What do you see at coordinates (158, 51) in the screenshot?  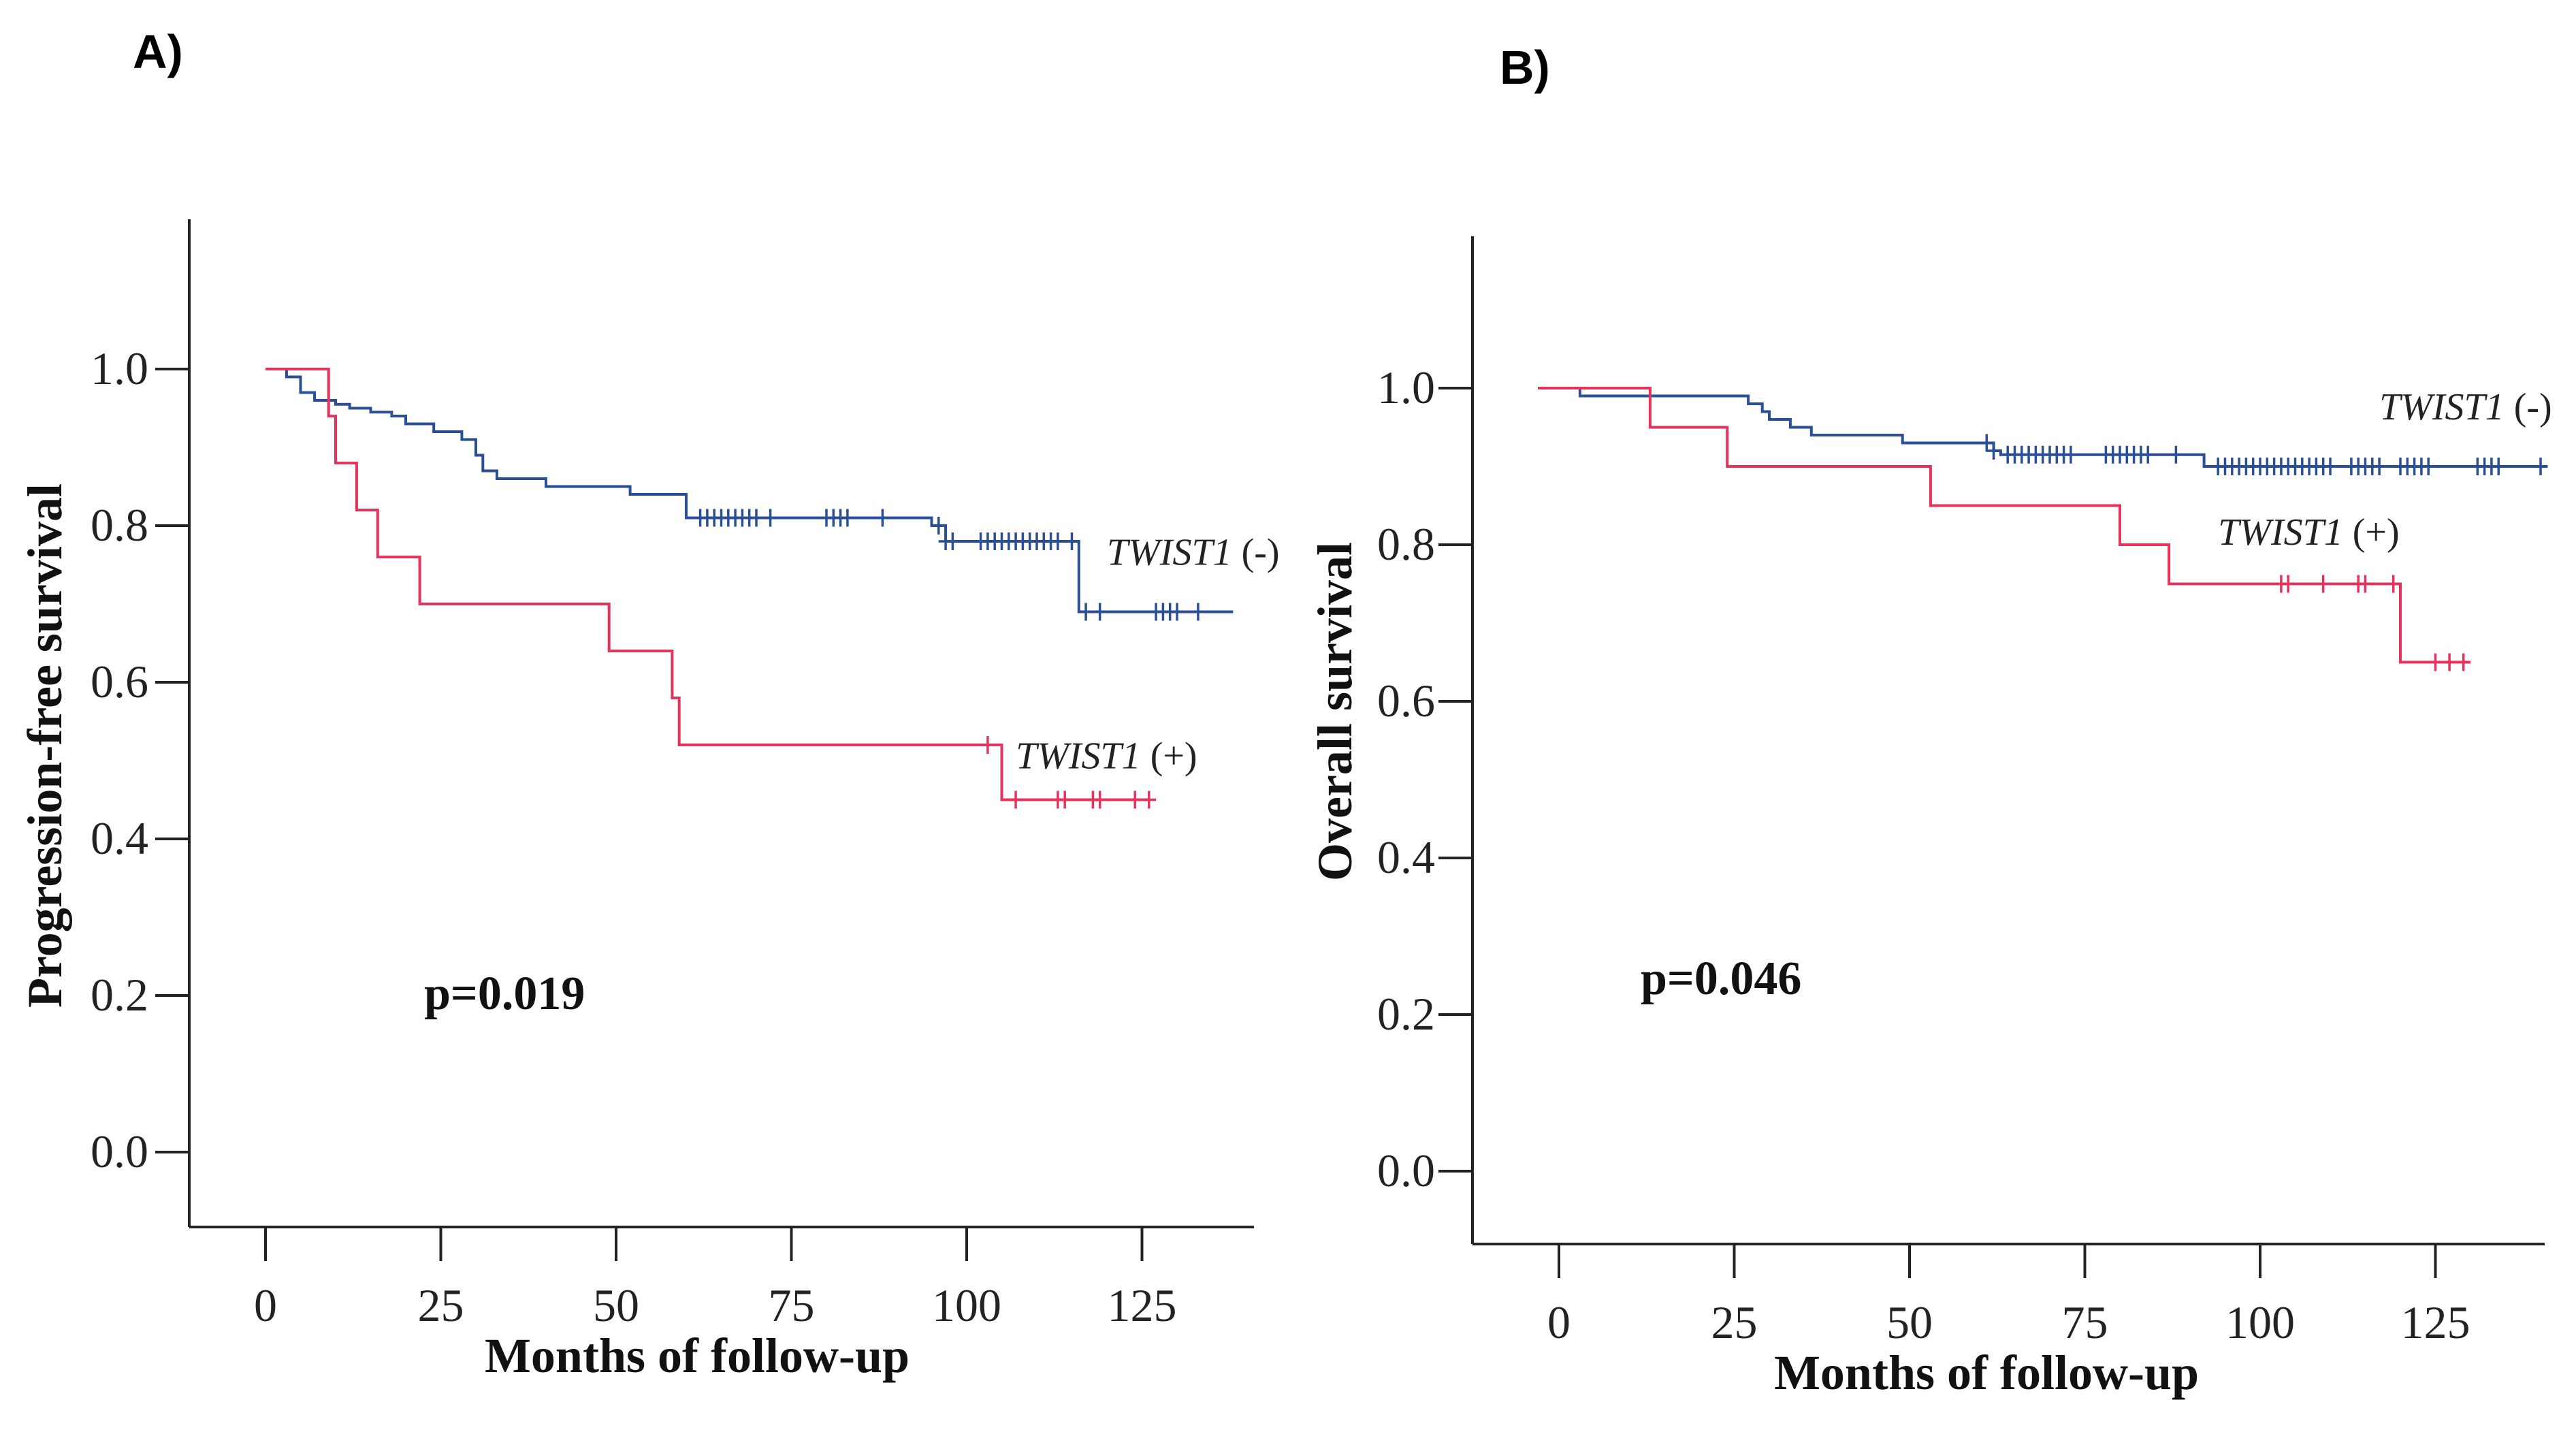 I see `panel-label: A)` at bounding box center [158, 51].